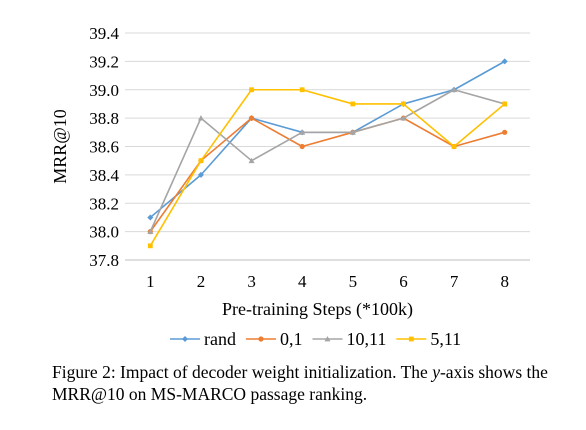 The image size is (586, 430). What do you see at coordinates (104, 61) in the screenshot?
I see `y-tick-label: 39.2` at bounding box center [104, 61].